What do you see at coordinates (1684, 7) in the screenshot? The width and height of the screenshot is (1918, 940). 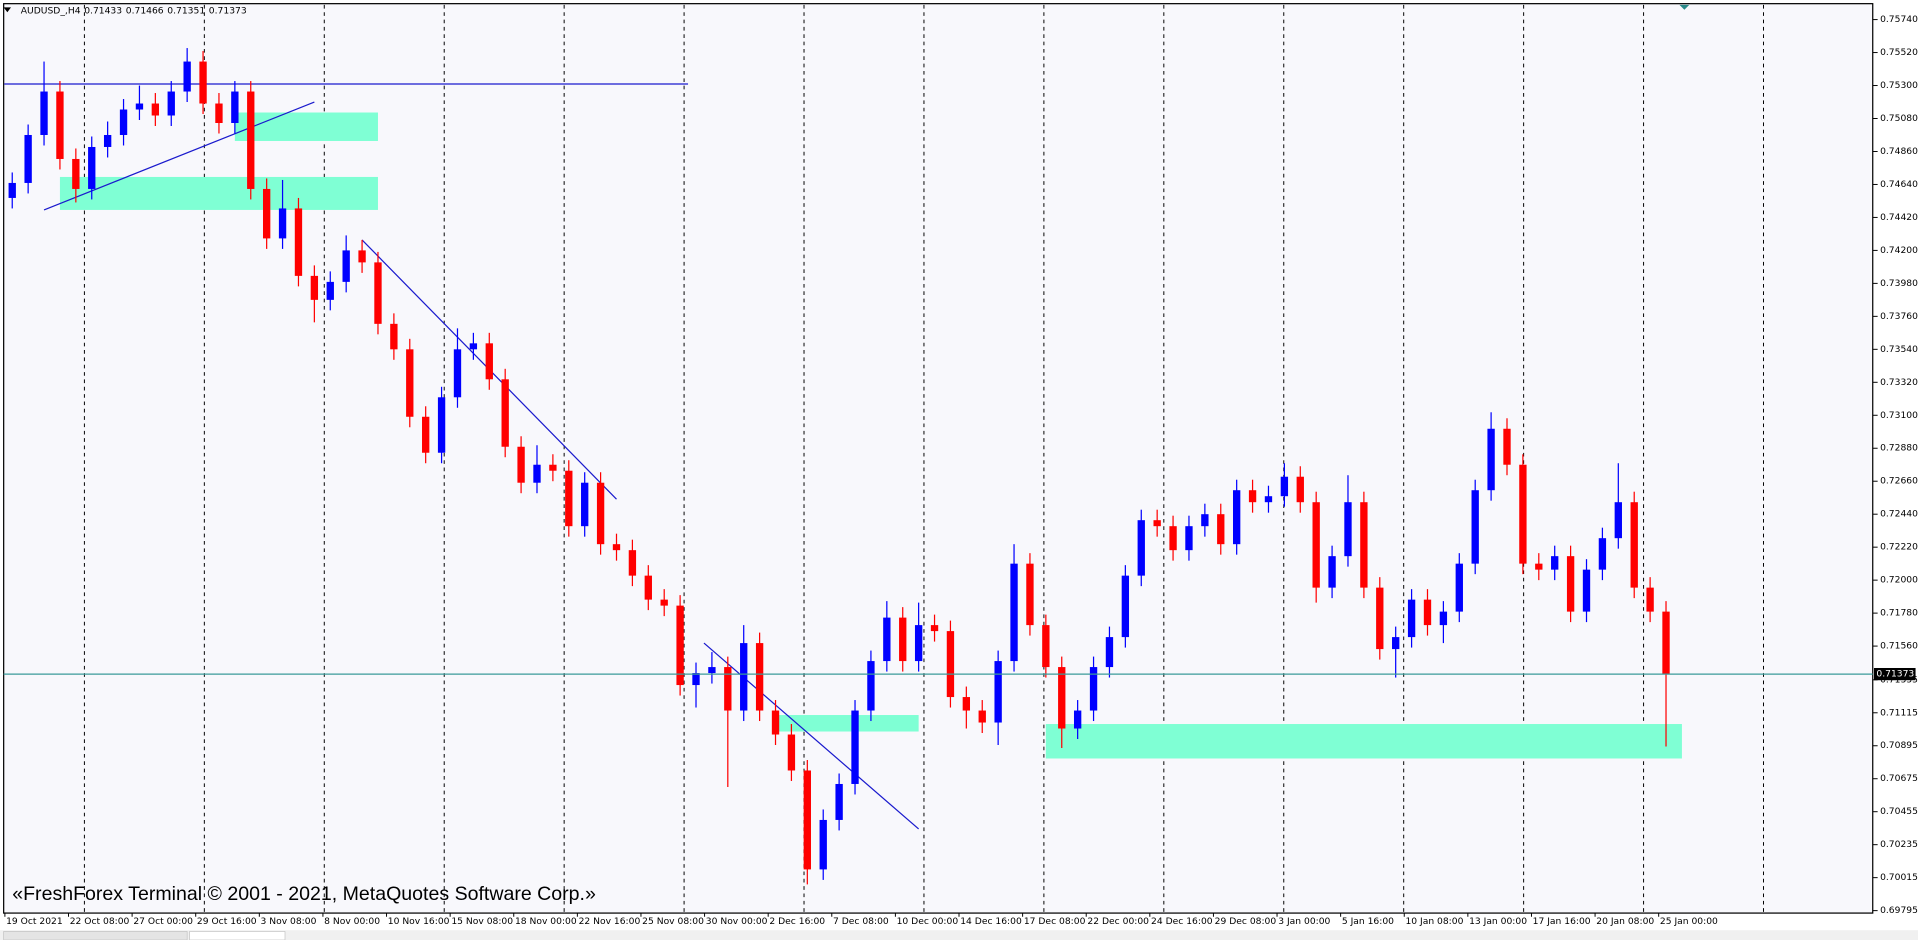 I see `marker` at bounding box center [1684, 7].